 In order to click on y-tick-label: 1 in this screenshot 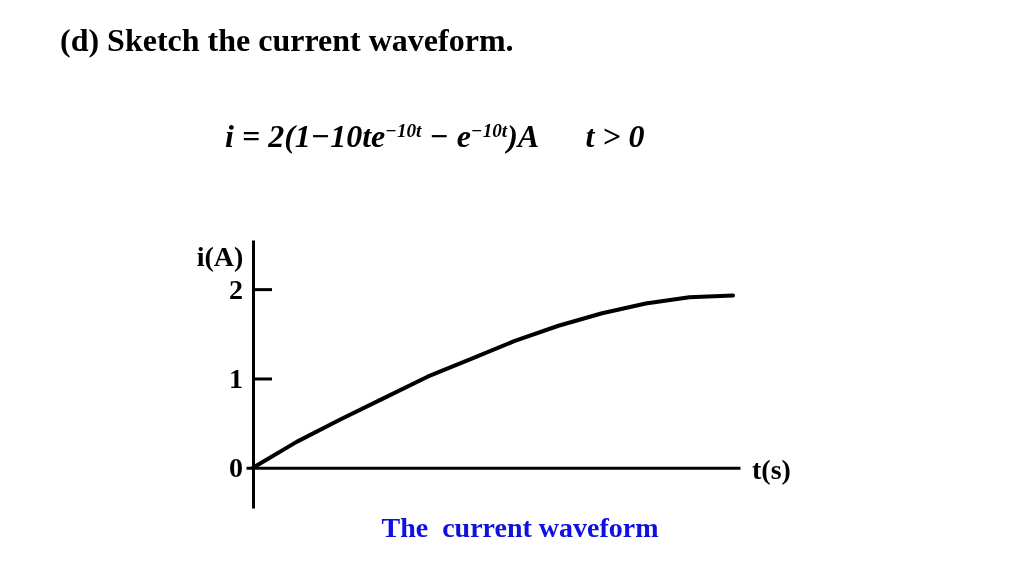, I will do `click(236, 378)`.